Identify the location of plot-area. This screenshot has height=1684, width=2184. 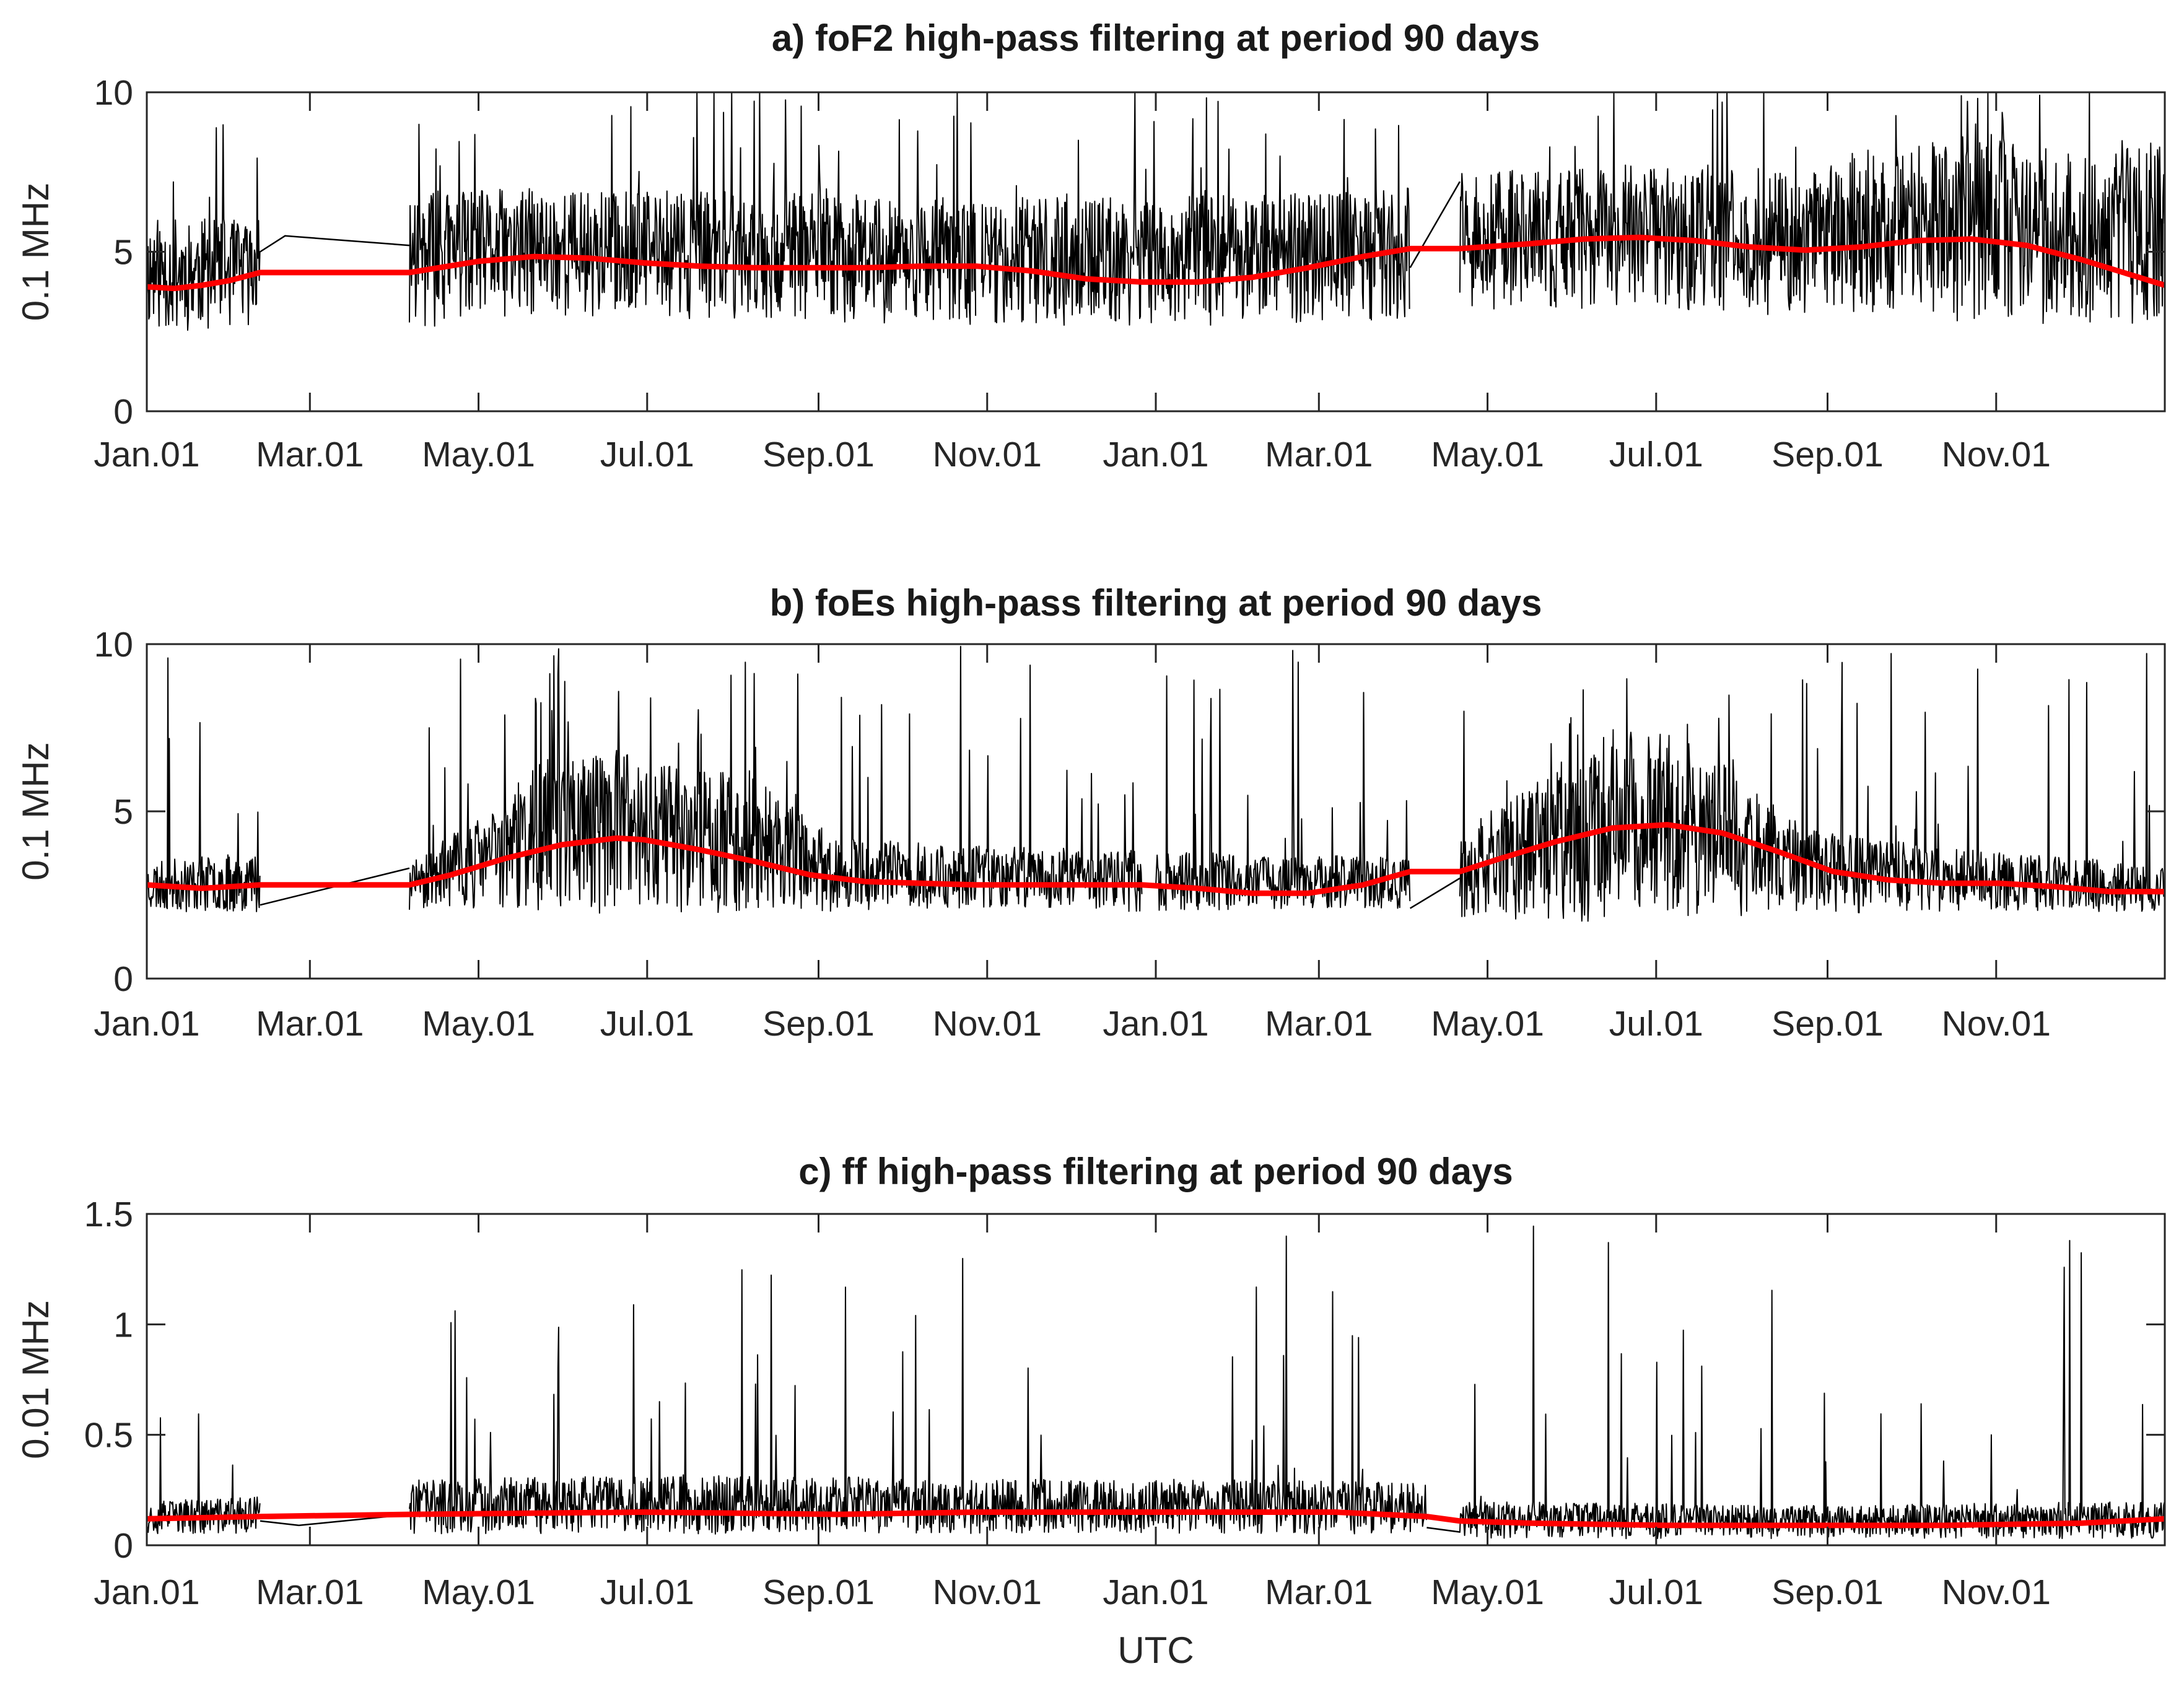
(1156, 211).